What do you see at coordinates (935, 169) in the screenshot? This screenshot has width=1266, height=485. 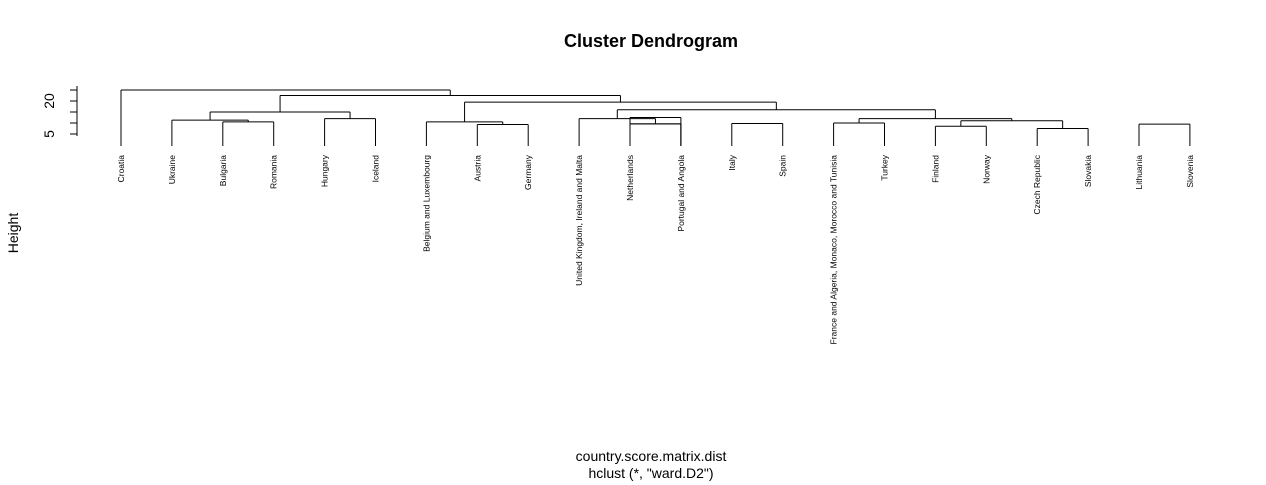 I see `leaf-label: Finland` at bounding box center [935, 169].